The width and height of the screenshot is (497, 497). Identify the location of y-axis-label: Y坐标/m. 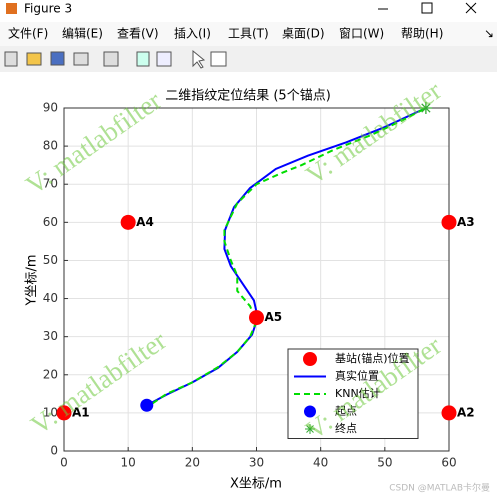
(32, 281).